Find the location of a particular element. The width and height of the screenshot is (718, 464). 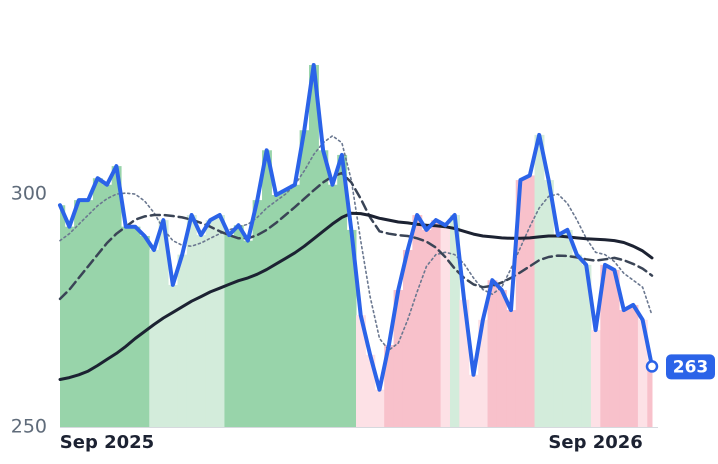

value-badge is located at coordinates (690, 367).